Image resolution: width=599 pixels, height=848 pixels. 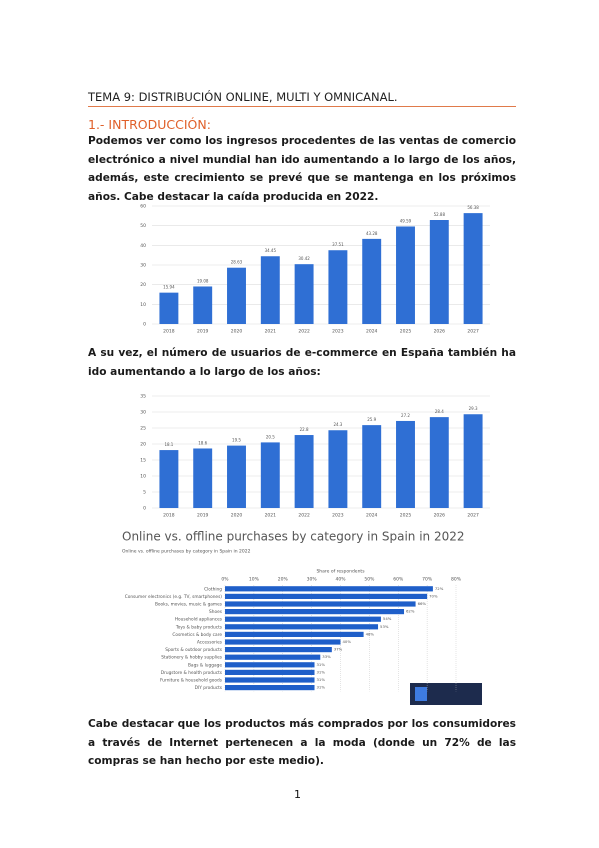 What do you see at coordinates (237, 262) in the screenshot?
I see `value-label: 28.63` at bounding box center [237, 262].